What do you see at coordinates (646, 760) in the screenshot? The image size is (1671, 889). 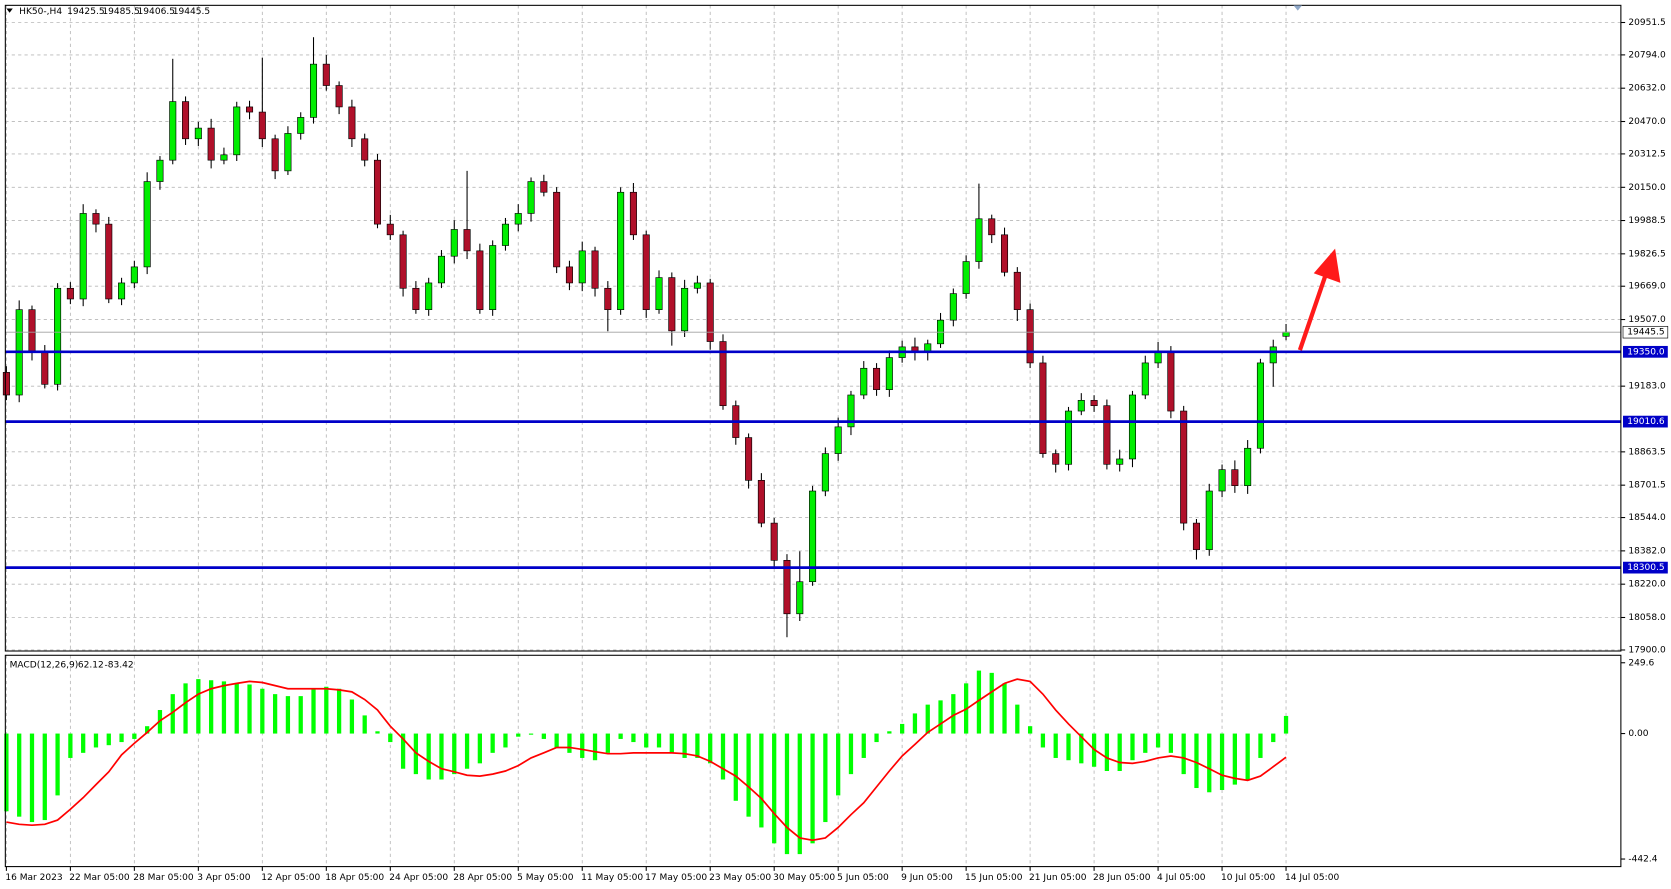 I see `signal-line` at bounding box center [646, 760].